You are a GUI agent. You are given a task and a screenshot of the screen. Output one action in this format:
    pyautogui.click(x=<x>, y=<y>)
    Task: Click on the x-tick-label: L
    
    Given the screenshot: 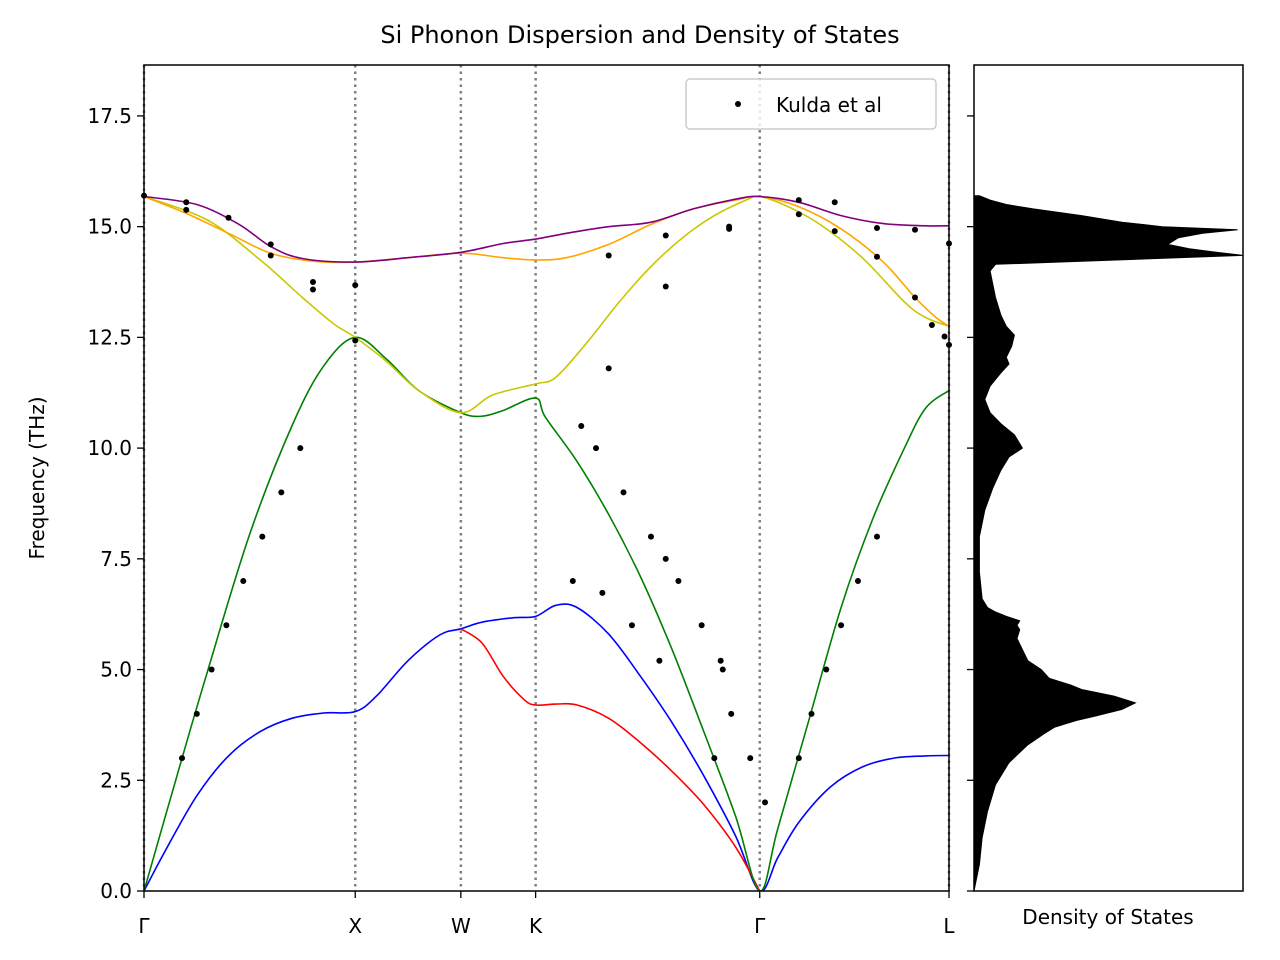 What is the action you would take?
    pyautogui.click(x=949, y=926)
    